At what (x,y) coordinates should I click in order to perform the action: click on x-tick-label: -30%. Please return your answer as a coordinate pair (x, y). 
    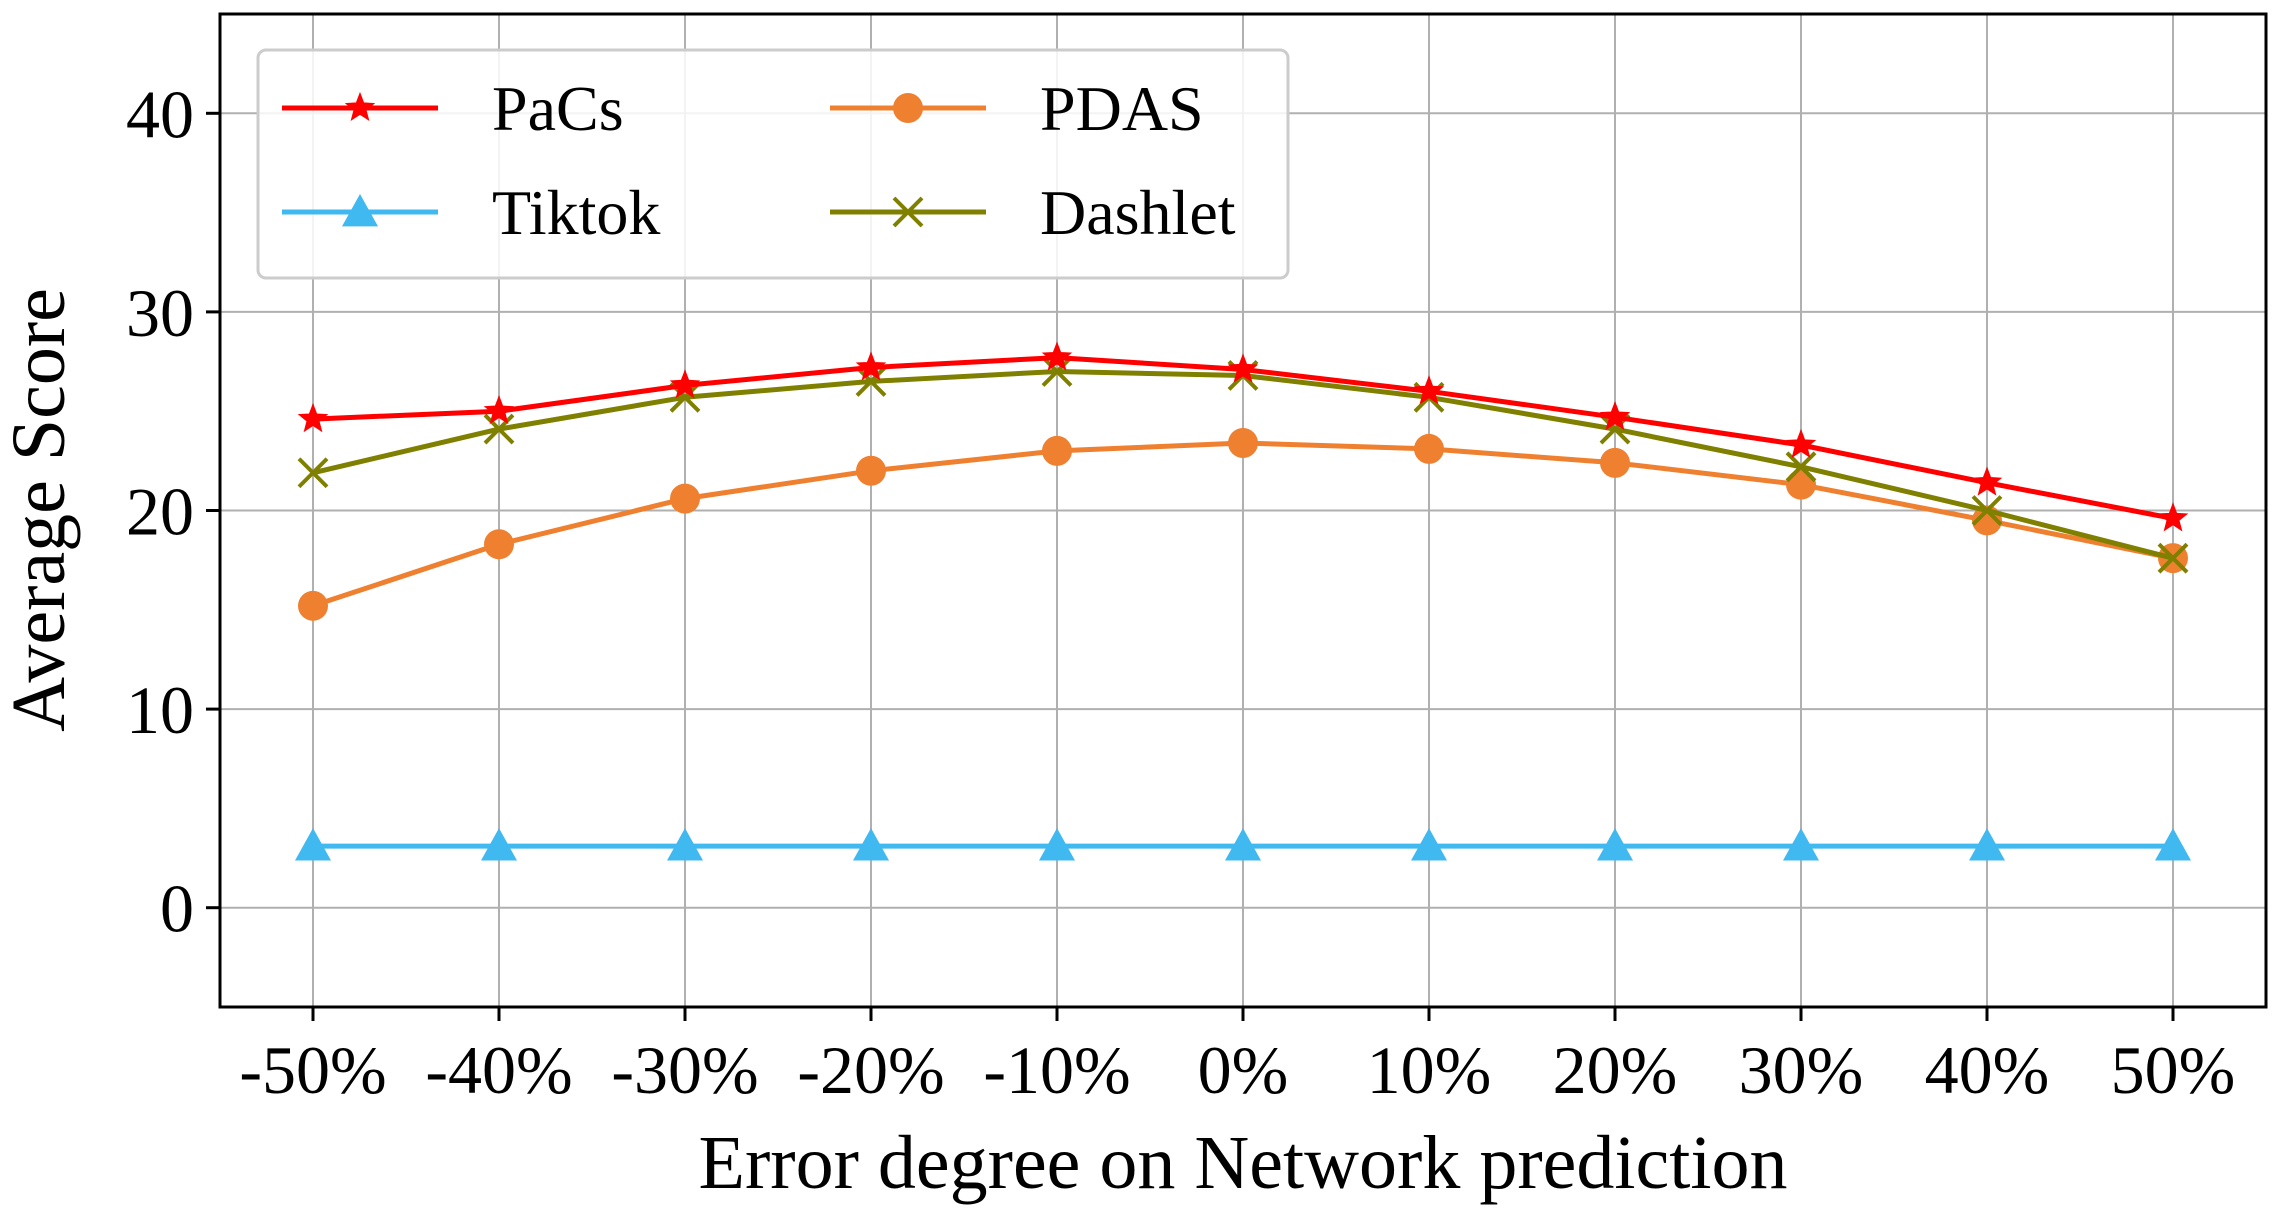
    Looking at the image, I should click on (684, 1070).